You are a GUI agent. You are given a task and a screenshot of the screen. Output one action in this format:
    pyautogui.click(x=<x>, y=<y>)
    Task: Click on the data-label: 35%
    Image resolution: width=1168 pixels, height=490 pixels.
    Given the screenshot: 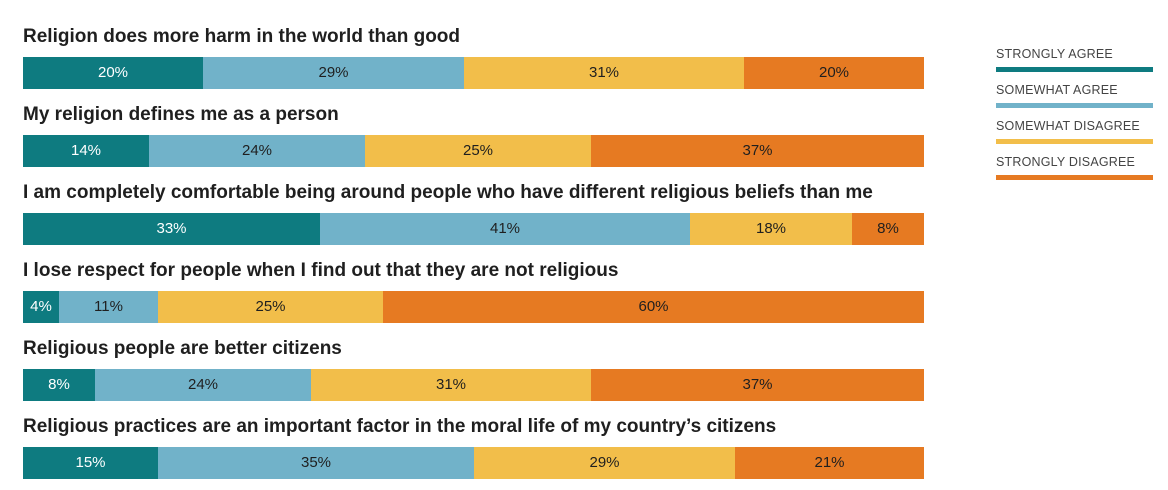 What is the action you would take?
    pyautogui.click(x=316, y=462)
    